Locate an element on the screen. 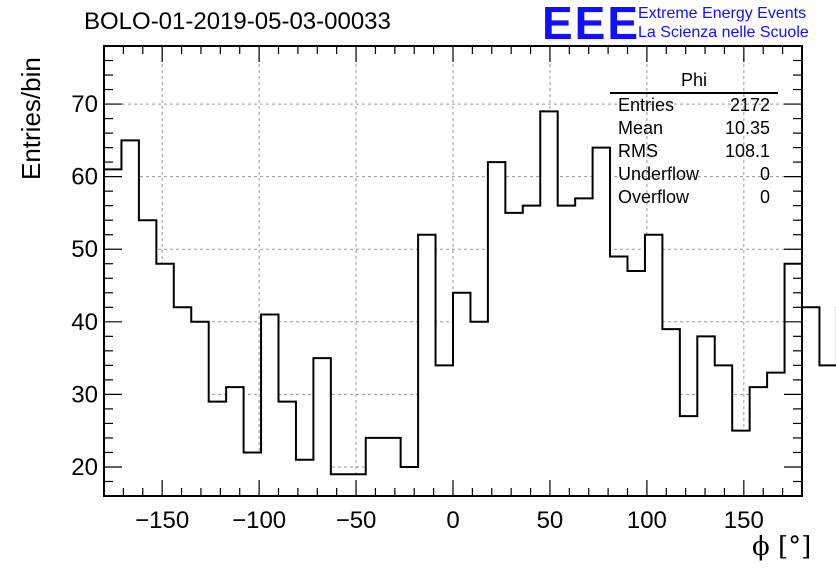 The height and width of the screenshot is (572, 836). y-tick-label: 60 is located at coordinates (84, 177).